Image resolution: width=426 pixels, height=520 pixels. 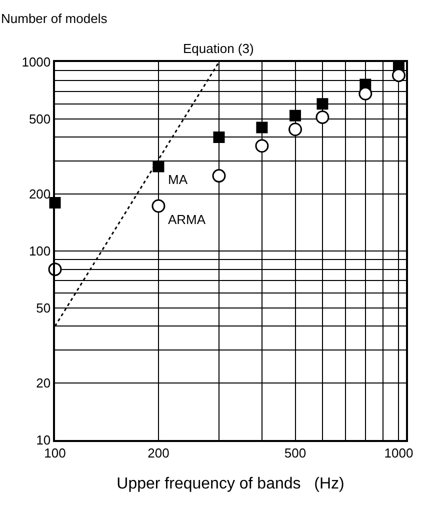 I want to click on annotation: Equation (3), so click(x=218, y=48).